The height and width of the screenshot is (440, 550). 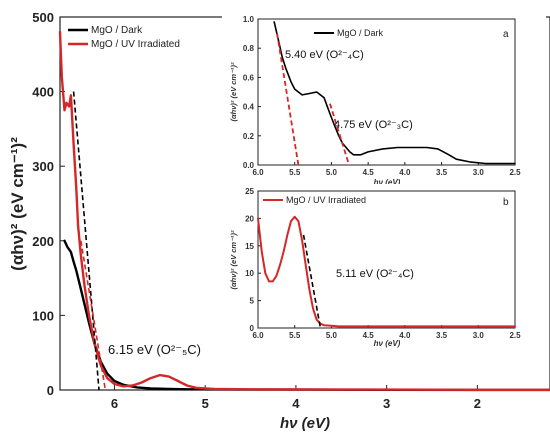 I want to click on main-annotation-6-15: 6.15 eV (O²⁻₅C), so click(x=154, y=349).